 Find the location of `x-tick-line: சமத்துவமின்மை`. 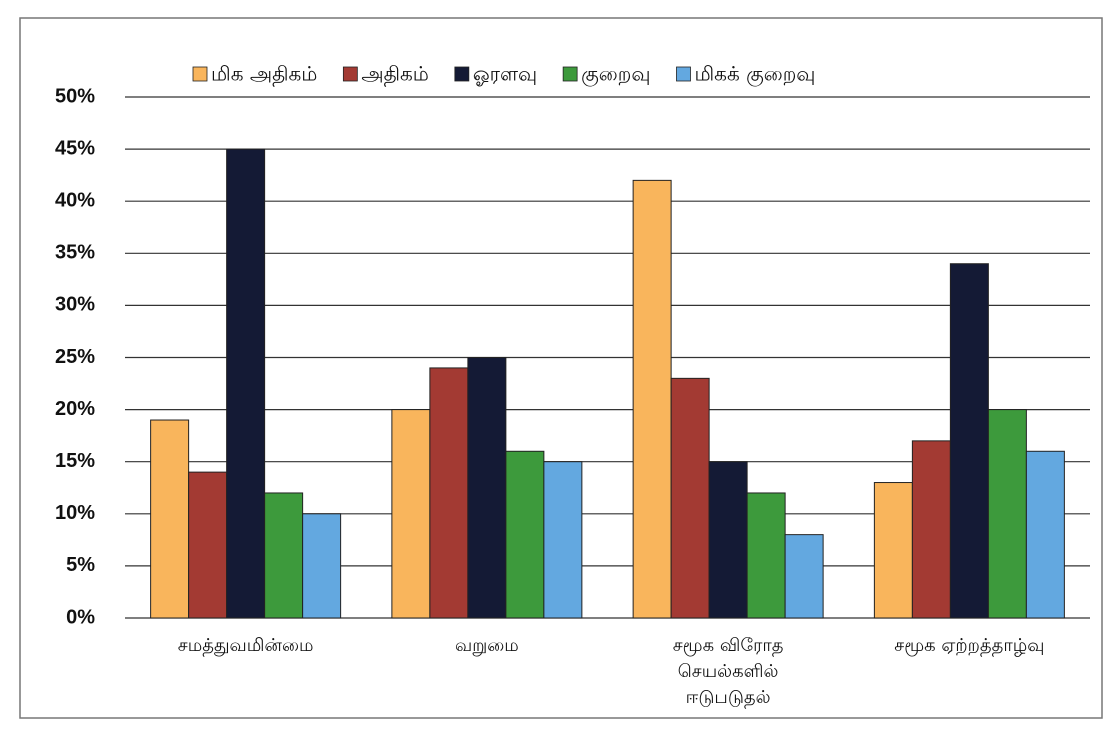

x-tick-line: சமத்துவமின்மை is located at coordinates (246, 646).